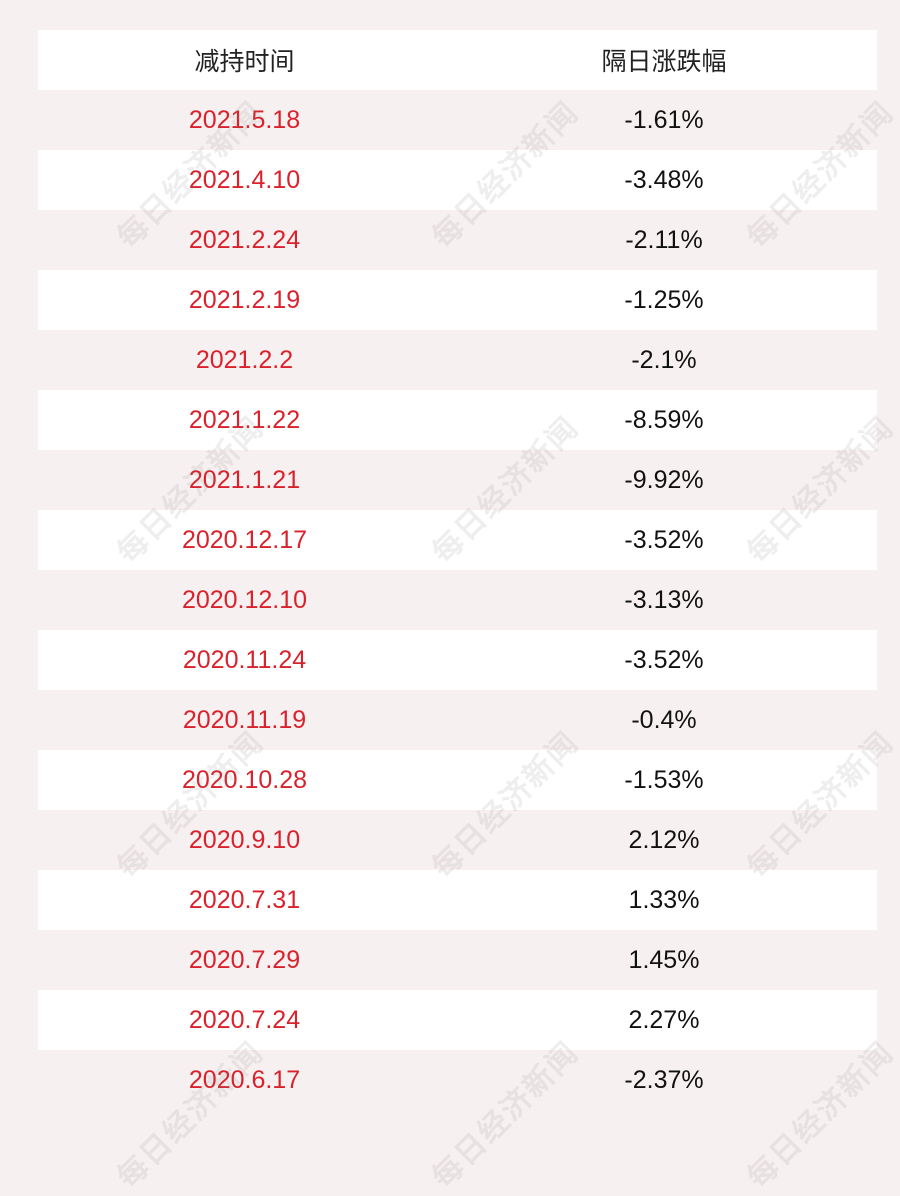 This screenshot has height=1196, width=900. I want to click on date-cell: 2020.7.24, so click(244, 1019).